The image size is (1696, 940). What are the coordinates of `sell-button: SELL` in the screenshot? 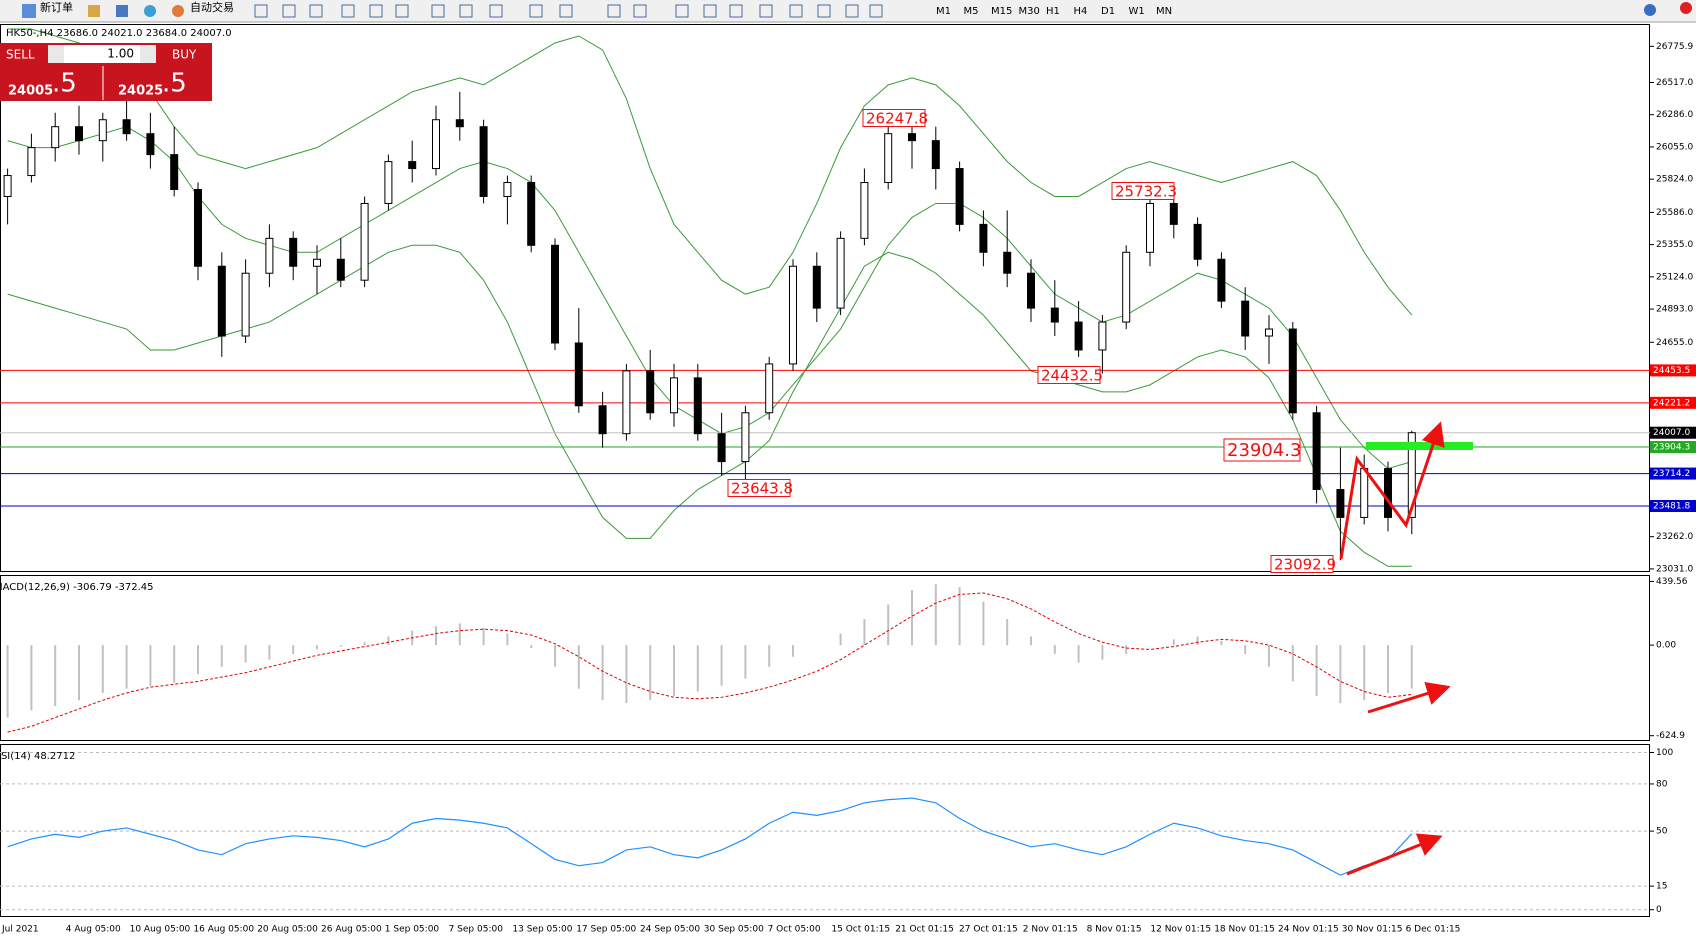 It's located at (20, 55).